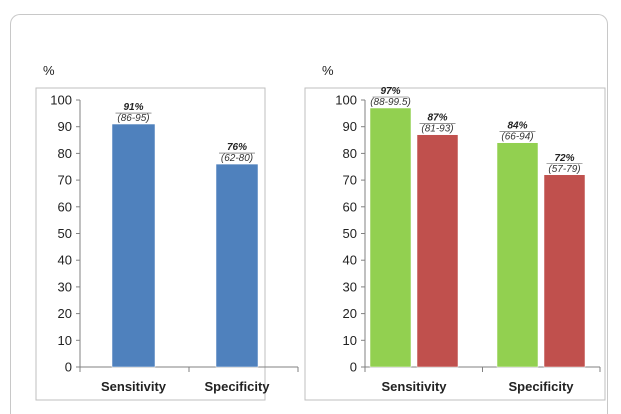 This screenshot has height=414, width=621. I want to click on bar-ci-label: (86-95), so click(133, 118).